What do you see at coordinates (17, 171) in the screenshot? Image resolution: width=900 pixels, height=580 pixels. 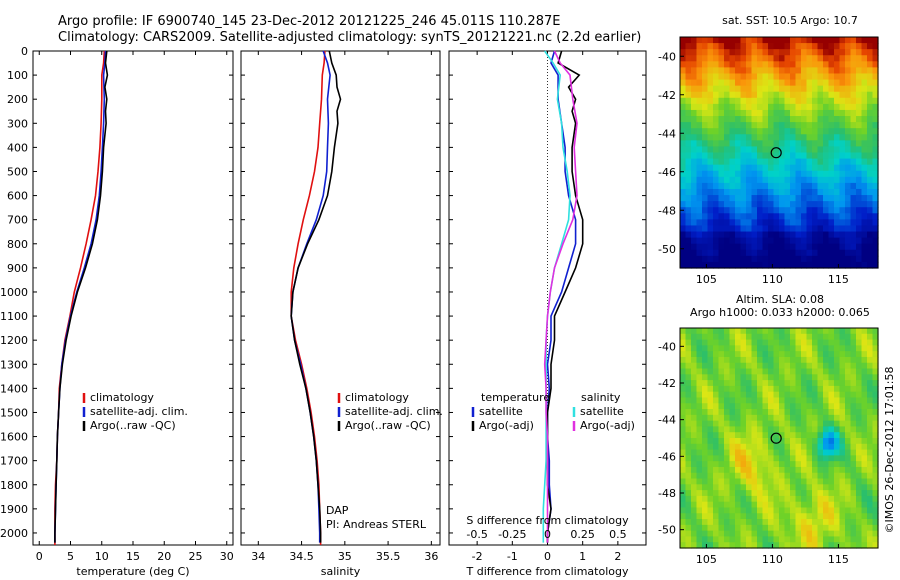 I see `y-tick-label: 500` at bounding box center [17, 171].